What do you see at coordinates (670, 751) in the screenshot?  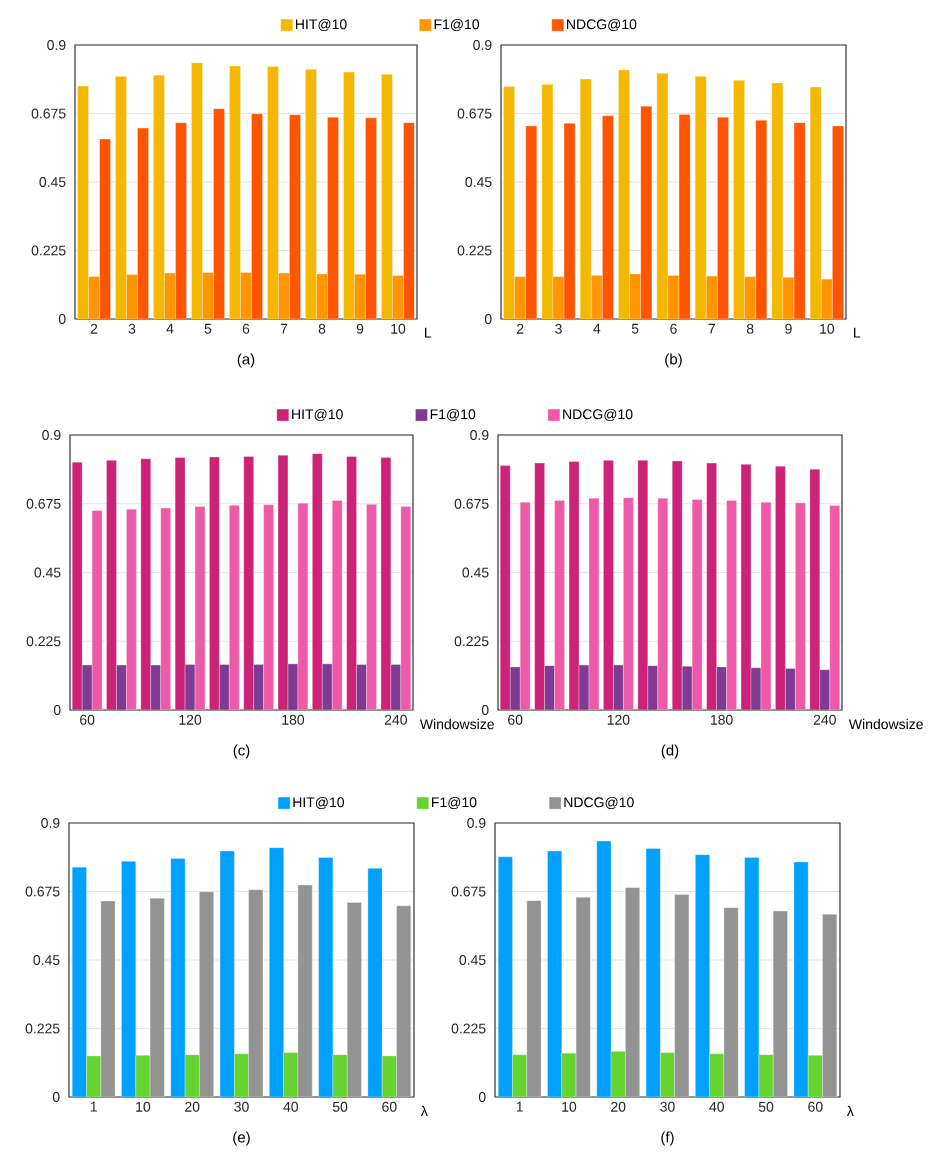 I see `text: (d)` at bounding box center [670, 751].